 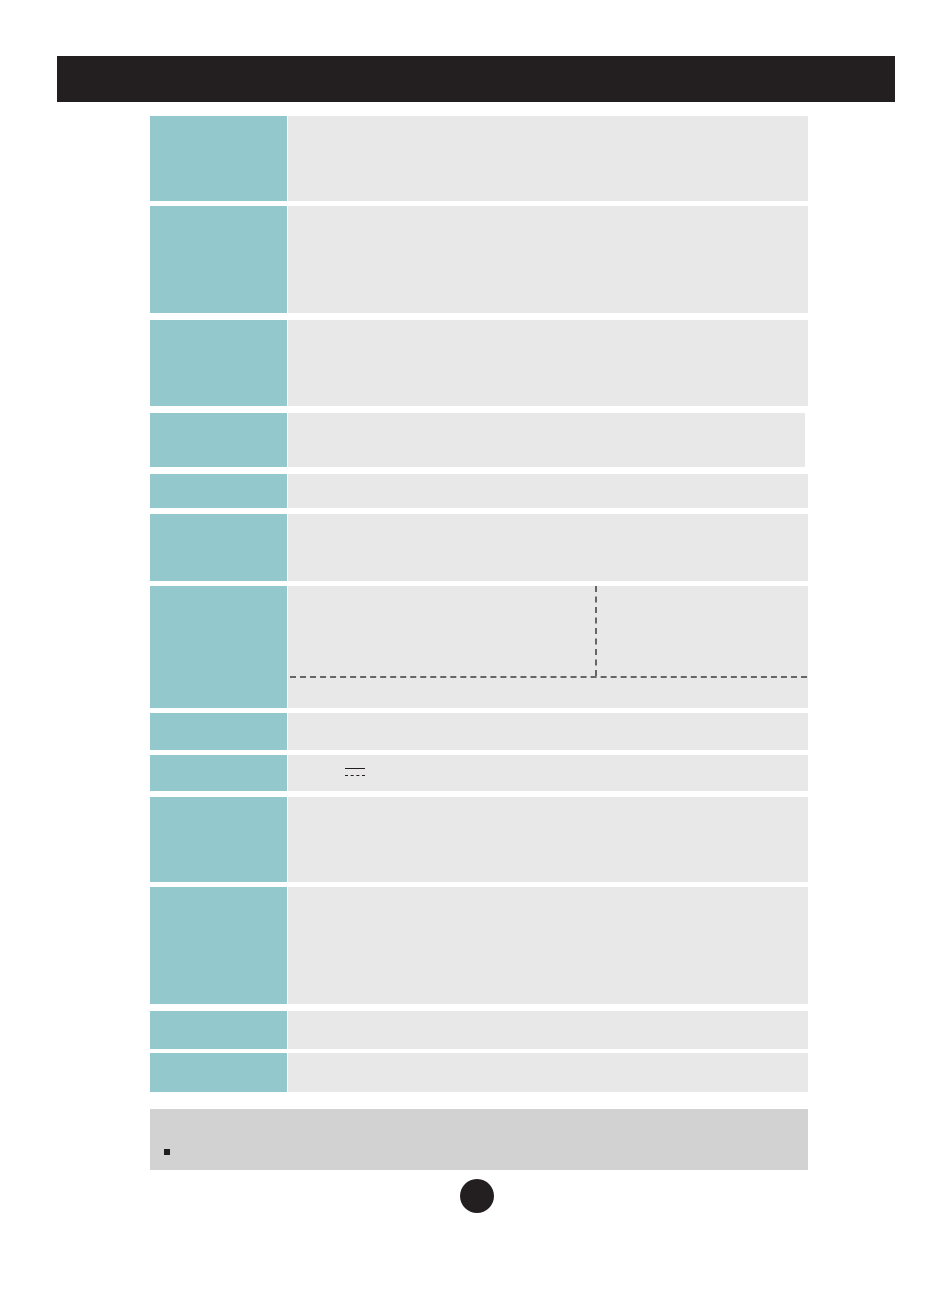 What do you see at coordinates (596, 631) in the screenshot?
I see `cell-divider-vertical` at bounding box center [596, 631].